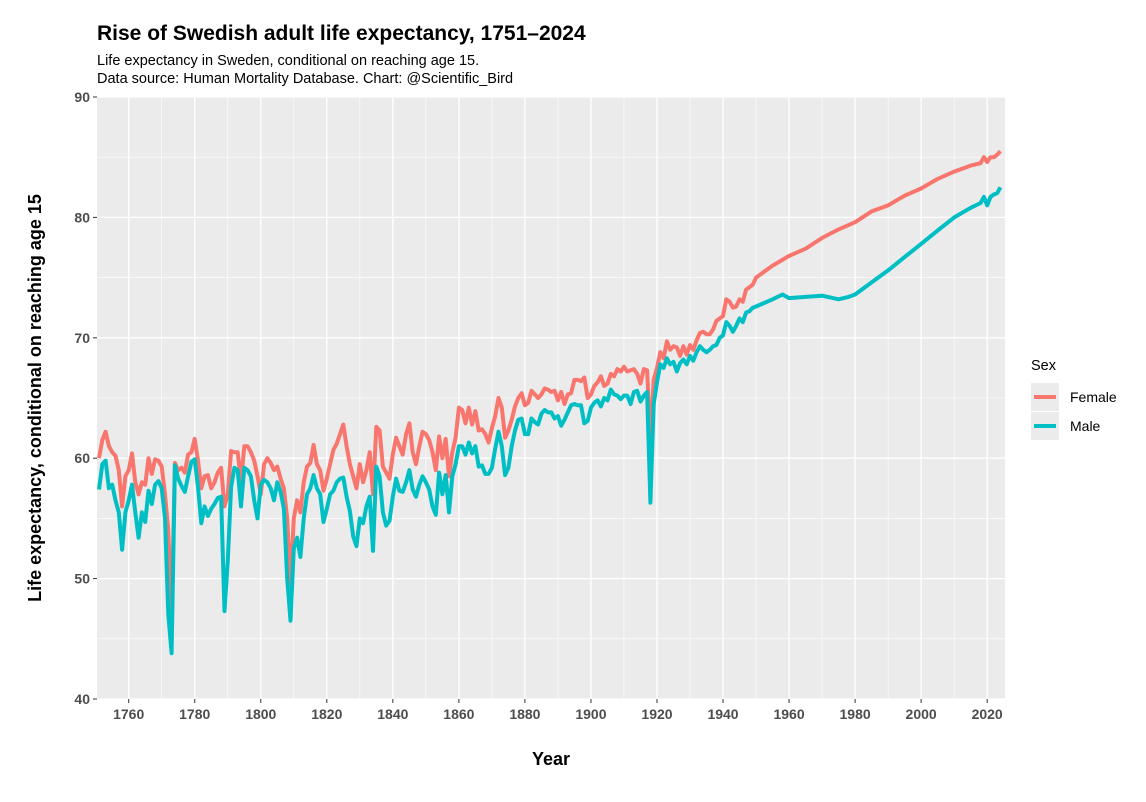 This screenshot has height=802, width=1146. What do you see at coordinates (788, 714) in the screenshot?
I see `x-tick-label: 1960` at bounding box center [788, 714].